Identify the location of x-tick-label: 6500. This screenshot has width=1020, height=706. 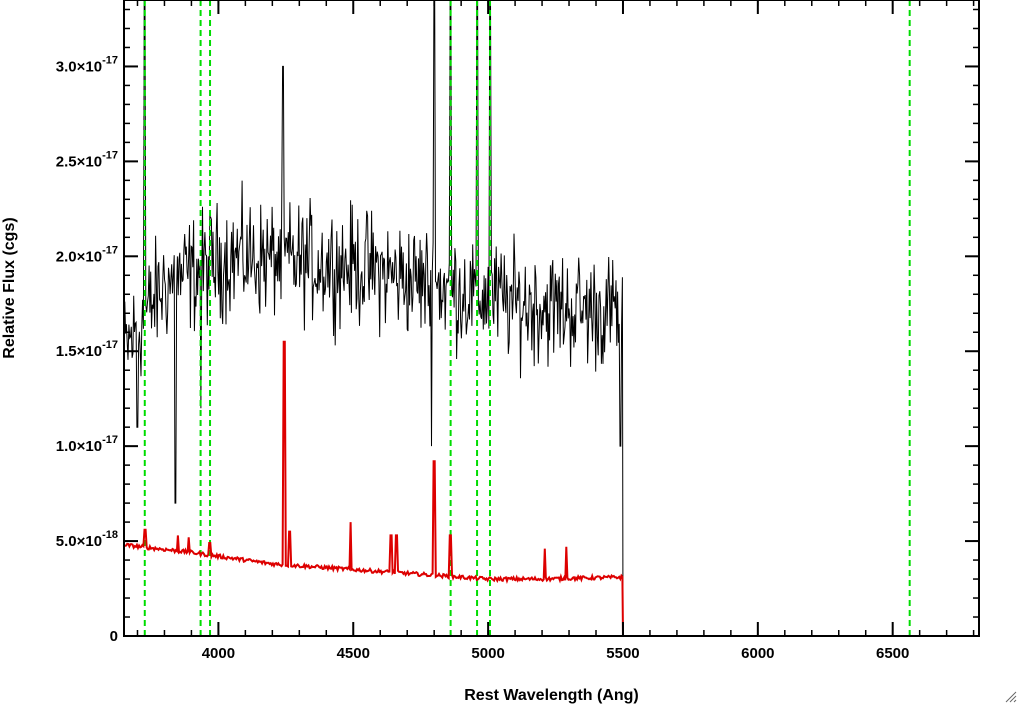
(892, 653).